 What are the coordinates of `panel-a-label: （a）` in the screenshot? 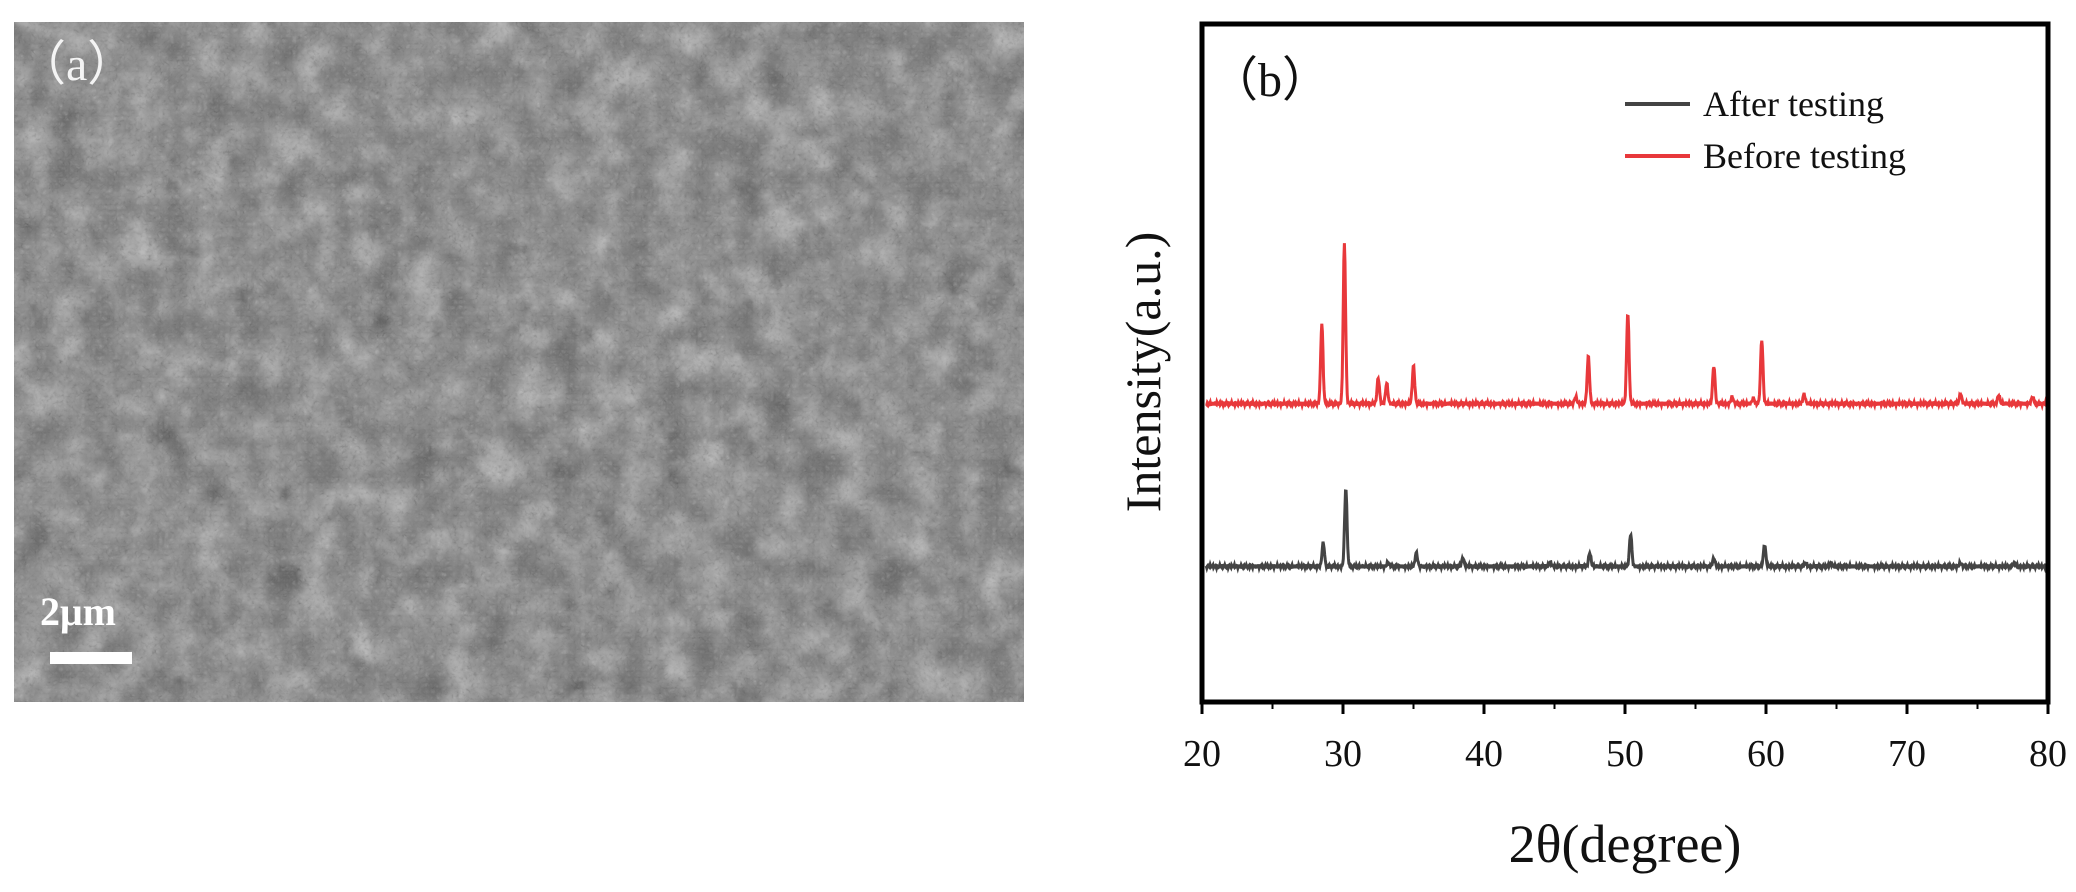 It's located at (77, 64).